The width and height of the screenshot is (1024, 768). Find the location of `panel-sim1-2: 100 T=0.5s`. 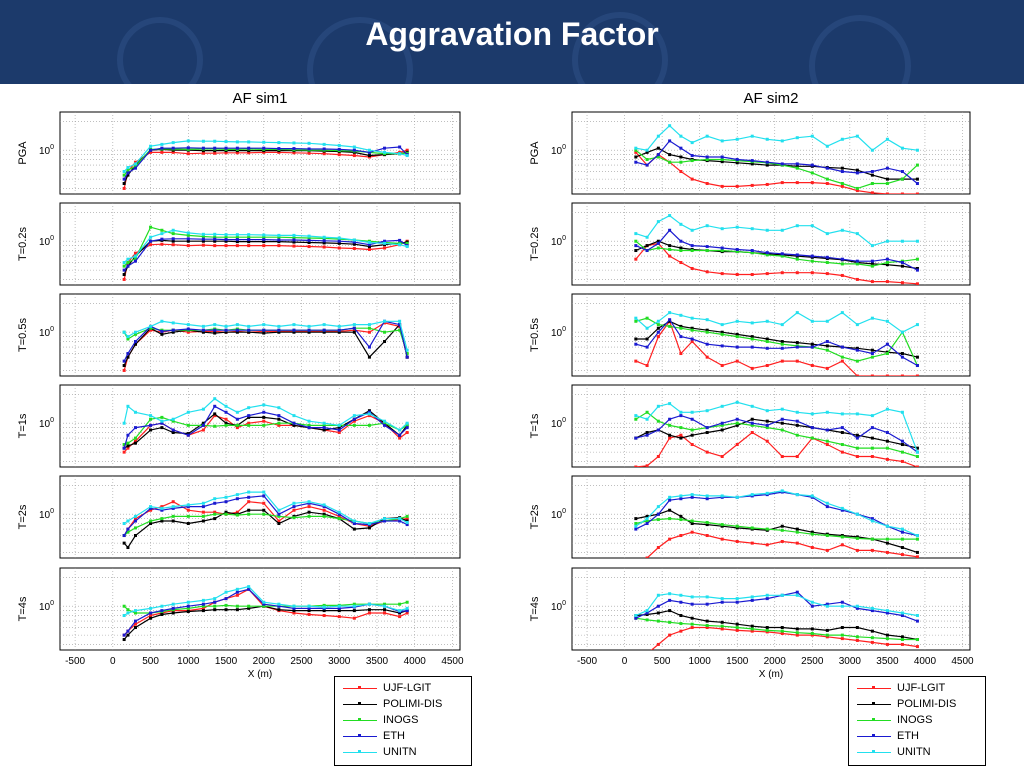

panel-sim1-2: 100 T=0.5s is located at coordinates (239, 335).